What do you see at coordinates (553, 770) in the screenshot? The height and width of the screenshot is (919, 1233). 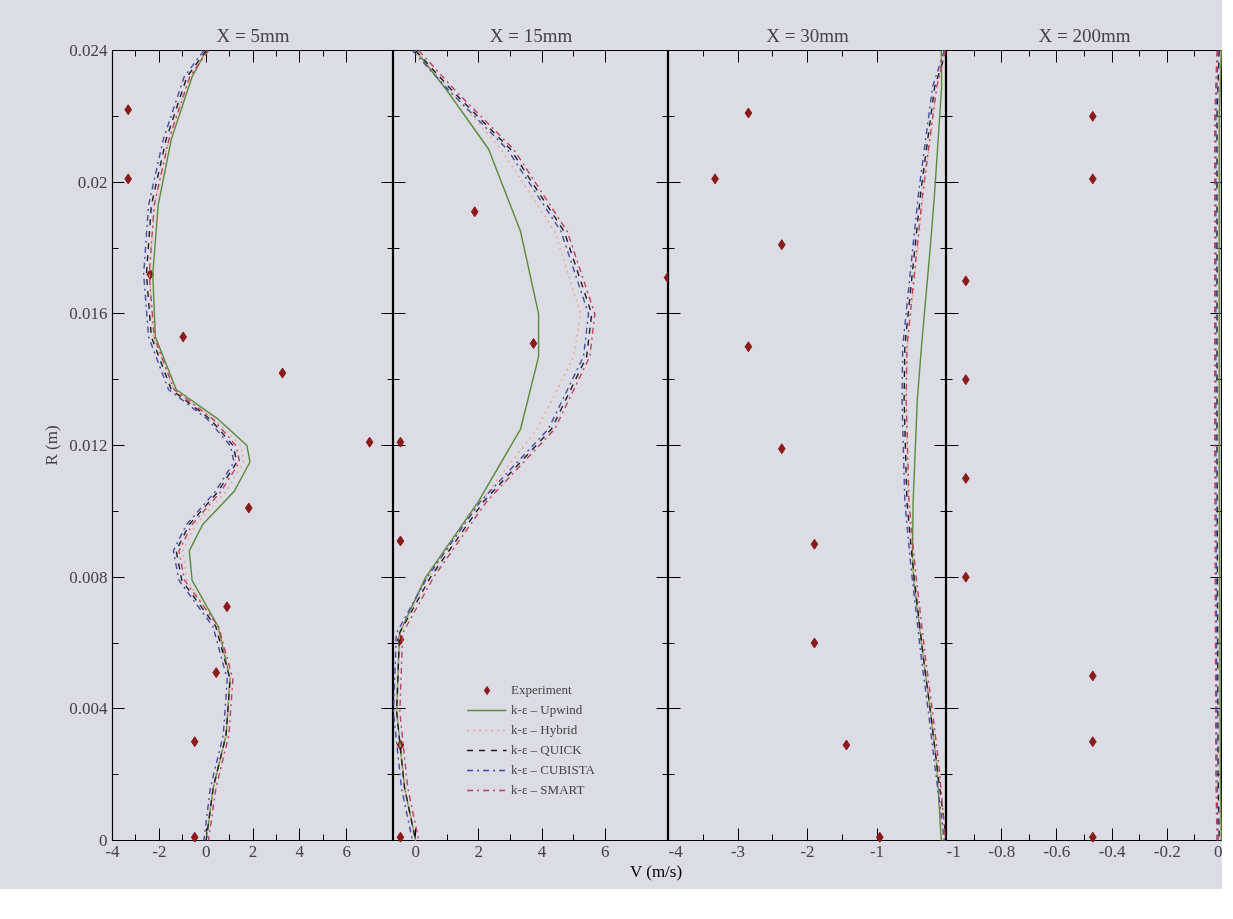 I see `legend-label: k-ε – CUBISTA` at bounding box center [553, 770].